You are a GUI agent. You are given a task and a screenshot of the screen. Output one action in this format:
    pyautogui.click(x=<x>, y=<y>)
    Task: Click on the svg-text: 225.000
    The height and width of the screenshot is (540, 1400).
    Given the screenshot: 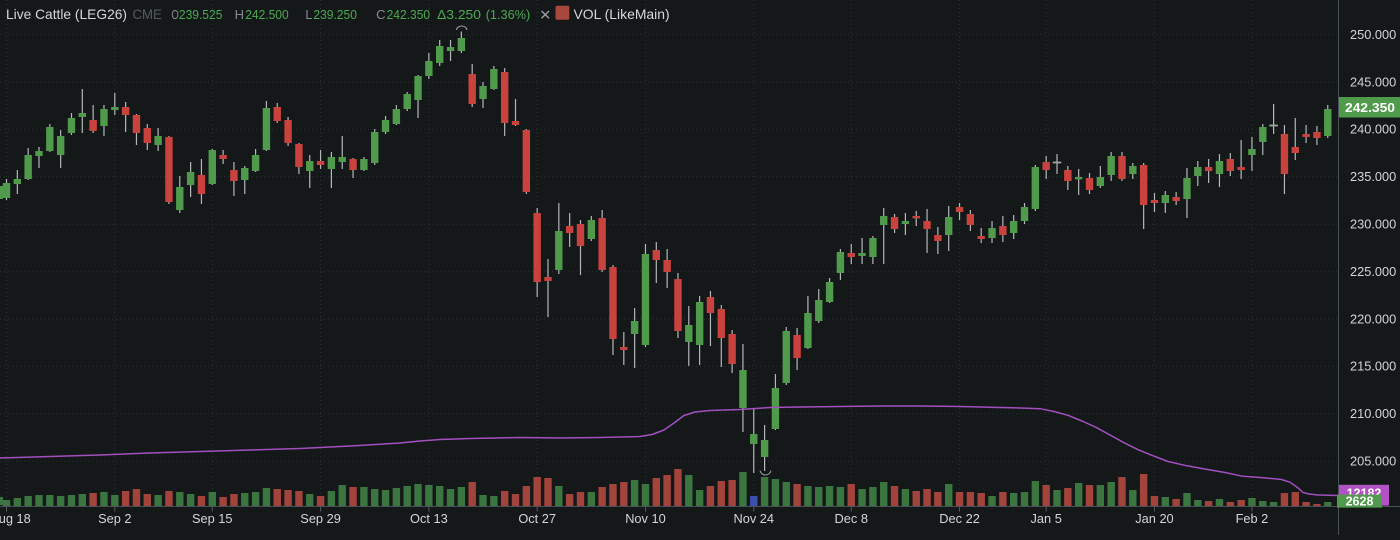 What is the action you would take?
    pyautogui.click(x=1373, y=271)
    